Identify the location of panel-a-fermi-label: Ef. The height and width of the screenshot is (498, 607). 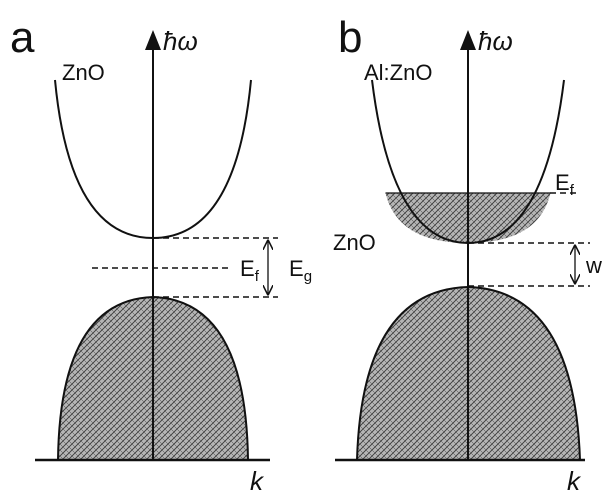
(250, 270).